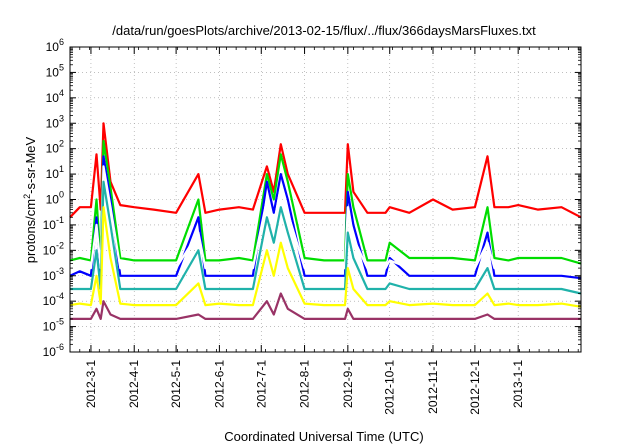  What do you see at coordinates (30, 164) in the screenshot?
I see `y-axis-title-tail: -s-sr-MeV` at bounding box center [30, 164].